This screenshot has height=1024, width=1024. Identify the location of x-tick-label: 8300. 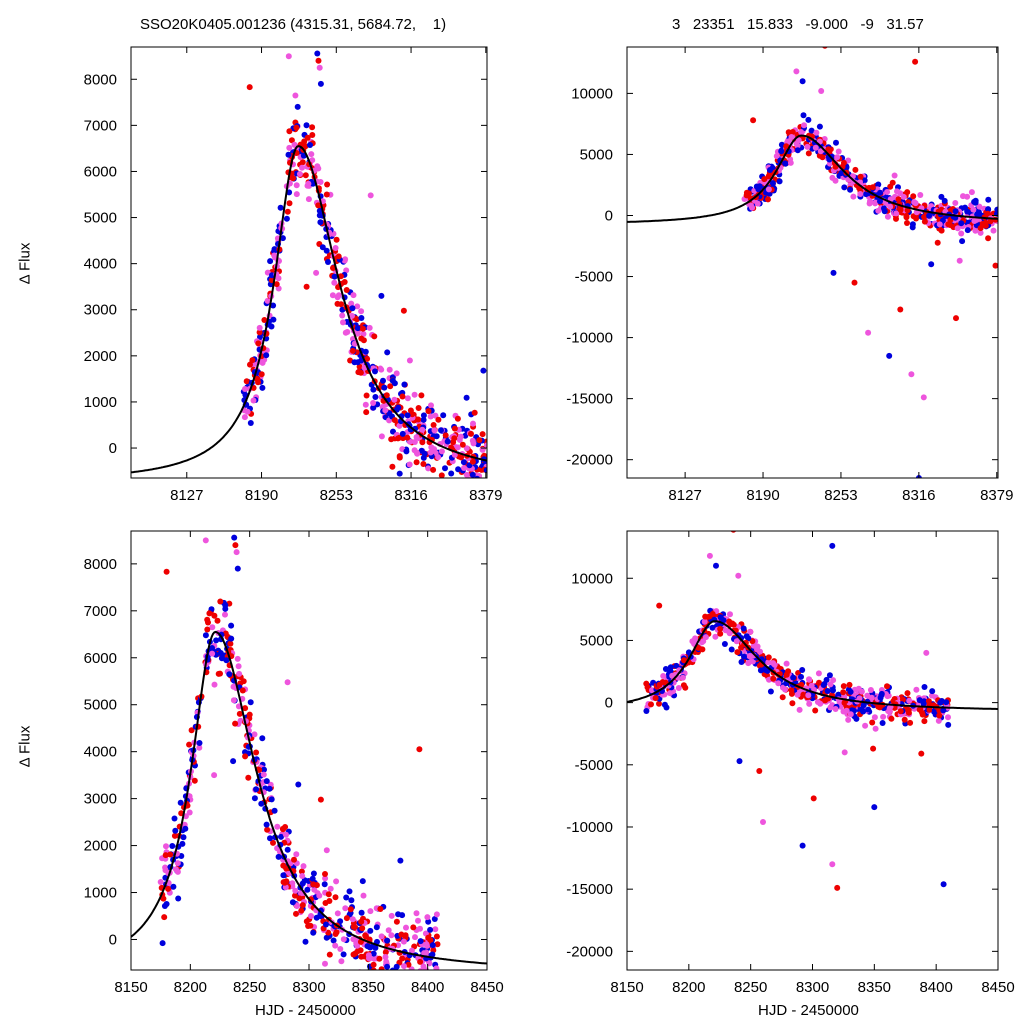
(812, 987).